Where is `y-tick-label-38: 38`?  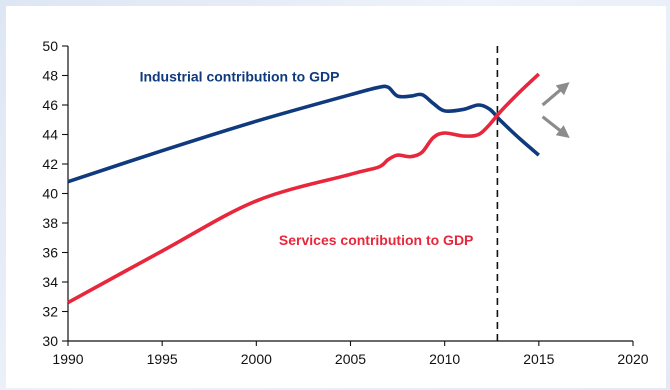
y-tick-label-38: 38 is located at coordinates (50, 223).